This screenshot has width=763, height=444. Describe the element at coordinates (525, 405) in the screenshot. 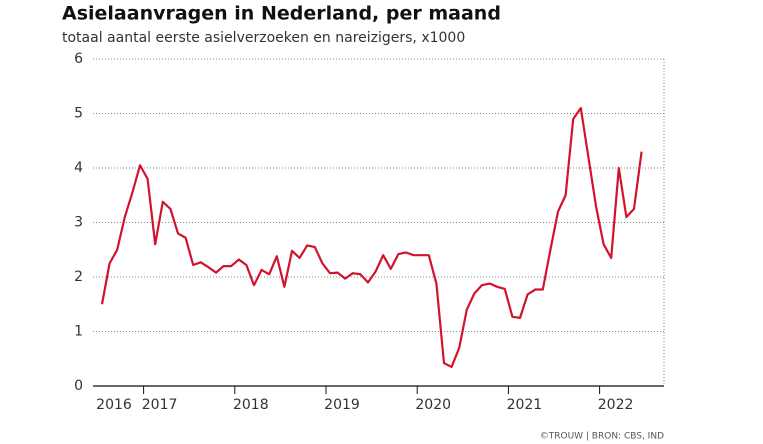

I see `x-tick-label: 2021` at that location.